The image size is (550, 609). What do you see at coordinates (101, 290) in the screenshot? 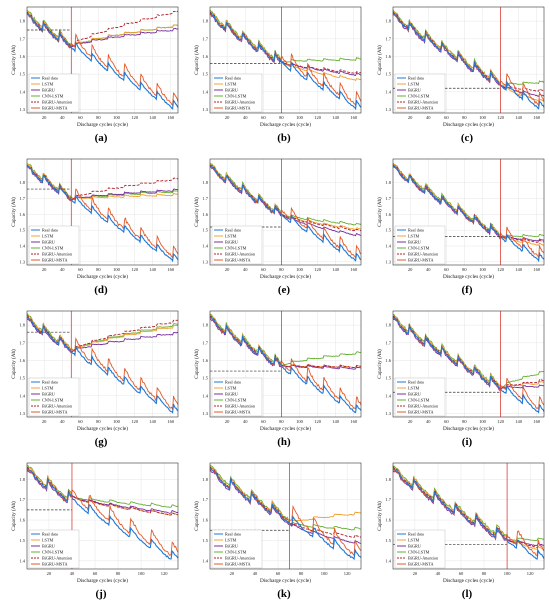
I see `panel-label: (d)` at bounding box center [101, 290].